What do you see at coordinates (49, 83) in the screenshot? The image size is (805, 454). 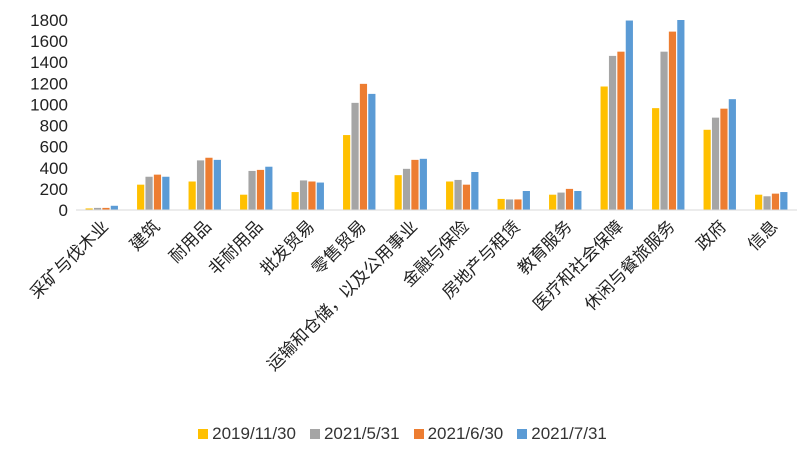 I see `y-tick-label: 1200` at bounding box center [49, 83].